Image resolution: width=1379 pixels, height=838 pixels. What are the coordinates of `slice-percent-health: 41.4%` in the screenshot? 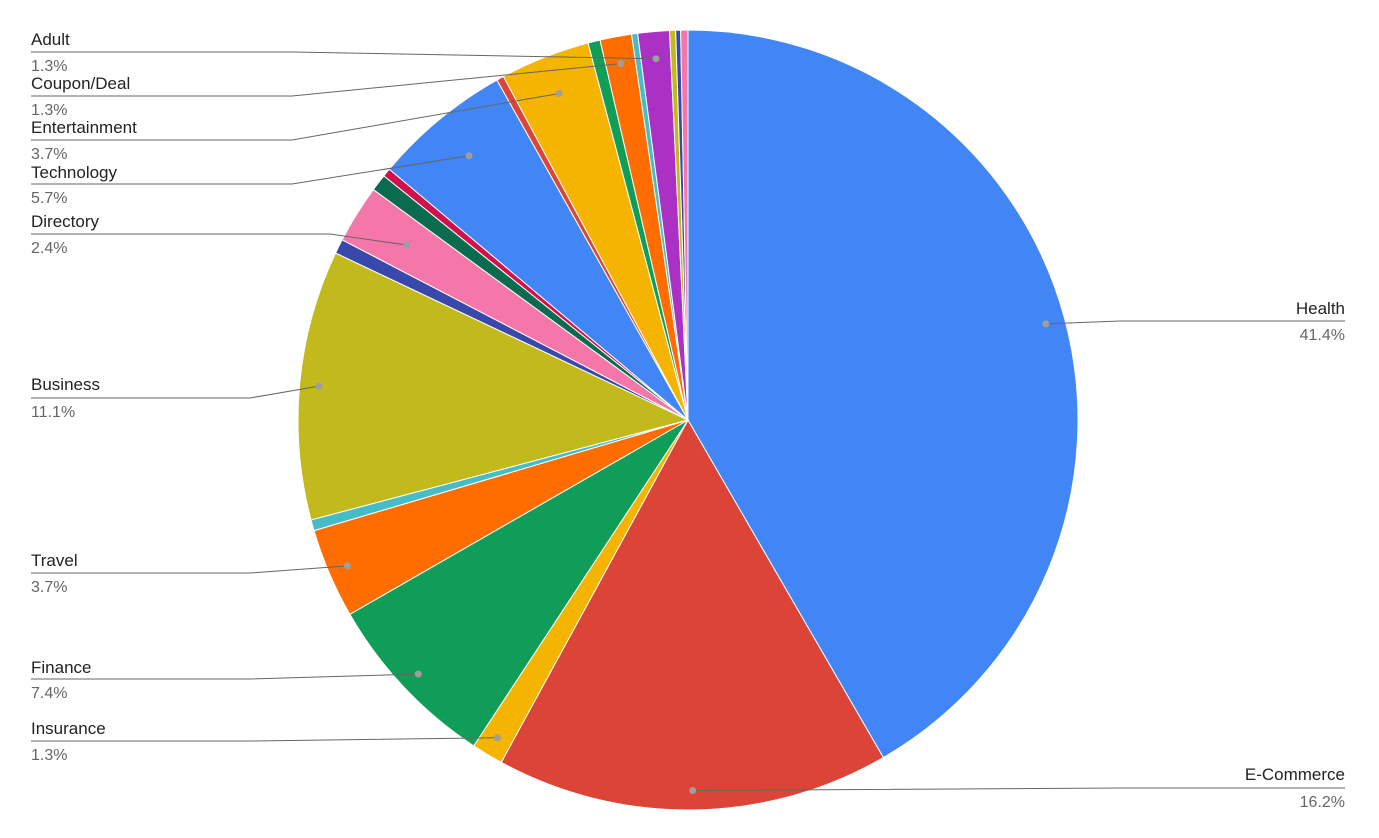 It's located at (1322, 335).